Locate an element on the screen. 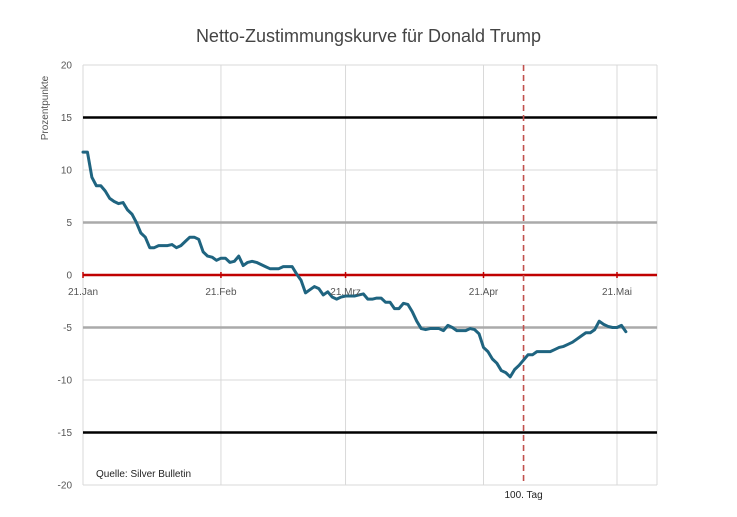  source-note: Quelle: Silver Bulletin is located at coordinates (143, 474).